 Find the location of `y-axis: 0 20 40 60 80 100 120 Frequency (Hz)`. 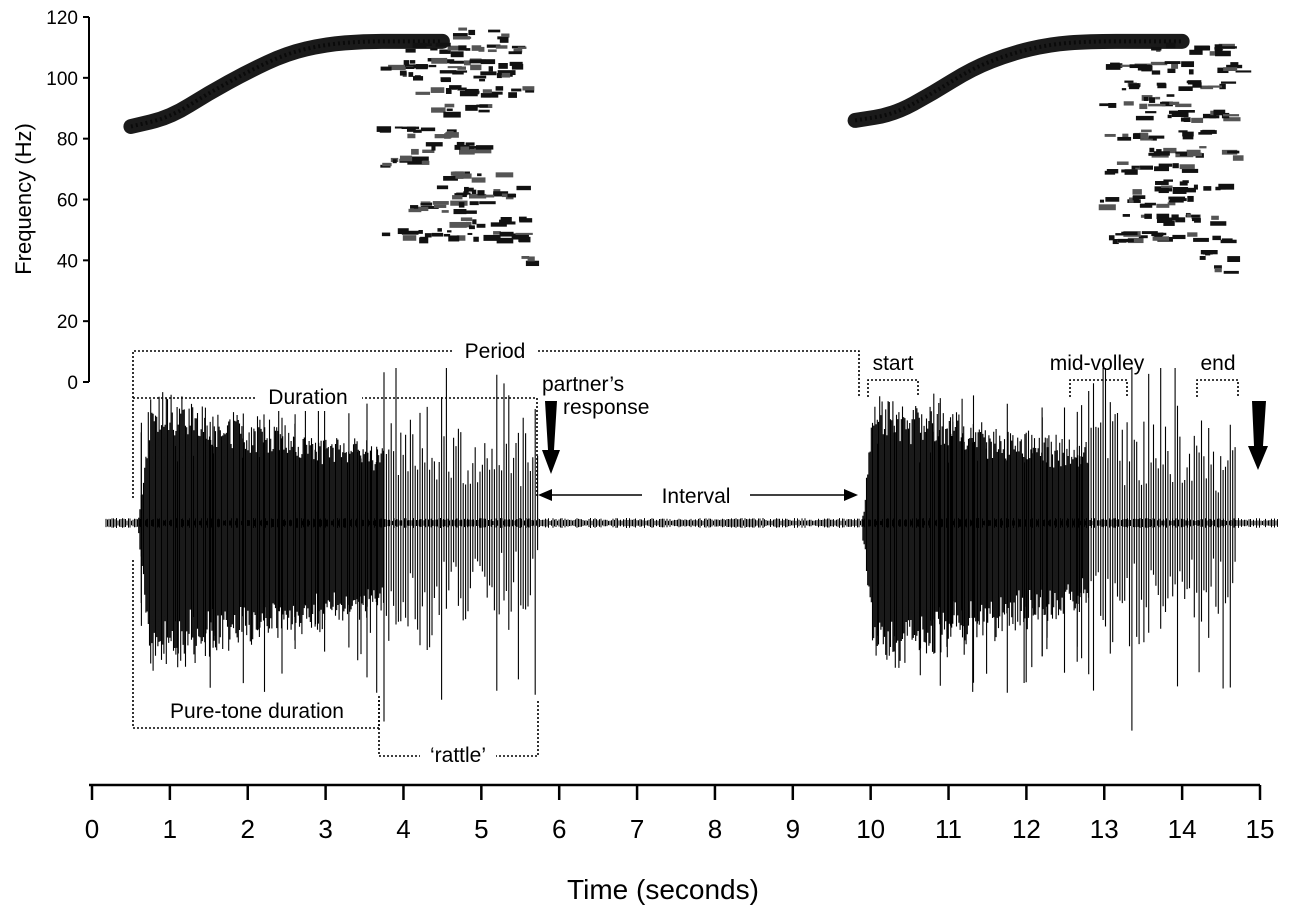

y-axis: 0 20 40 60 80 100 120 Frequency (Hz) is located at coordinates (50, 201).